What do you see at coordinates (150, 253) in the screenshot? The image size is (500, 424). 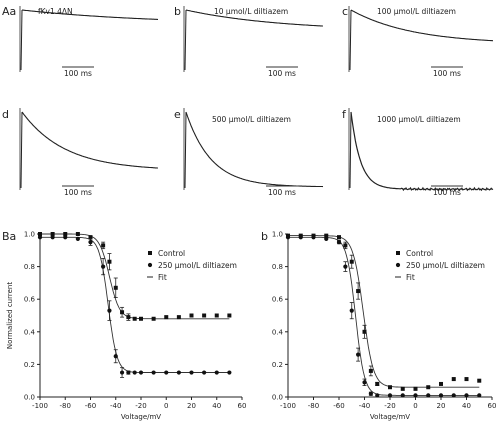 I see `legend-marker-square` at bounding box center [150, 253].